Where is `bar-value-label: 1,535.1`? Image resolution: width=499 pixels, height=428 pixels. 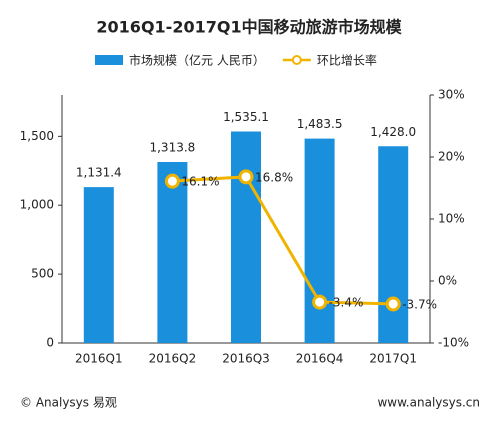 bar-value-label: 1,535.1 is located at coordinates (246, 117).